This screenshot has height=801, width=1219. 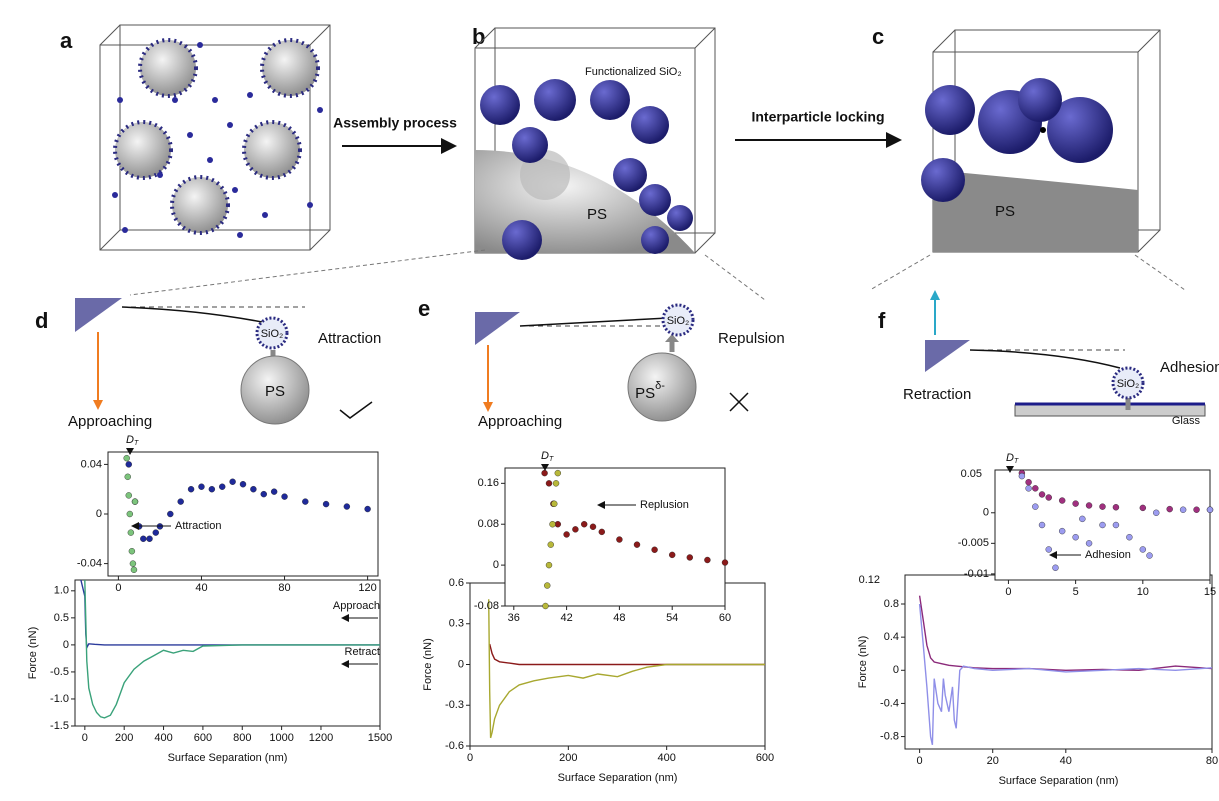 I want to click on y-tick-label: -0.04, so click(x=89, y=564).